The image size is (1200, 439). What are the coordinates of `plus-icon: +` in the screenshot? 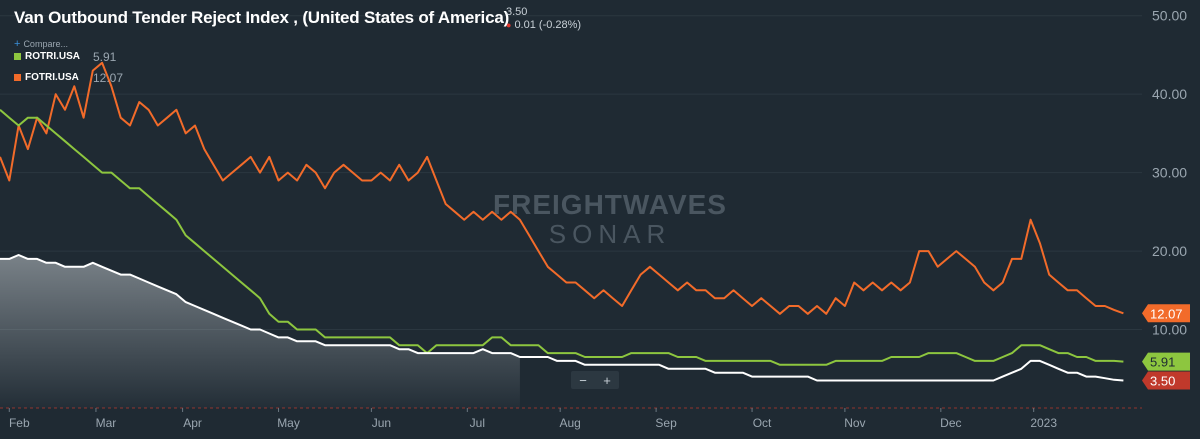 It's located at (17, 44).